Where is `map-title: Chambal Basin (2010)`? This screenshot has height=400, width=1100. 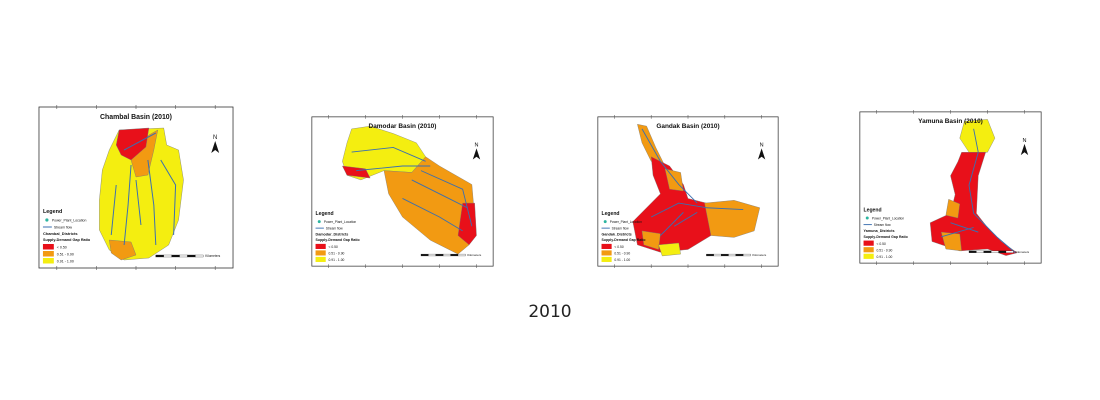 map-title: Chambal Basin (2010) is located at coordinates (136, 117).